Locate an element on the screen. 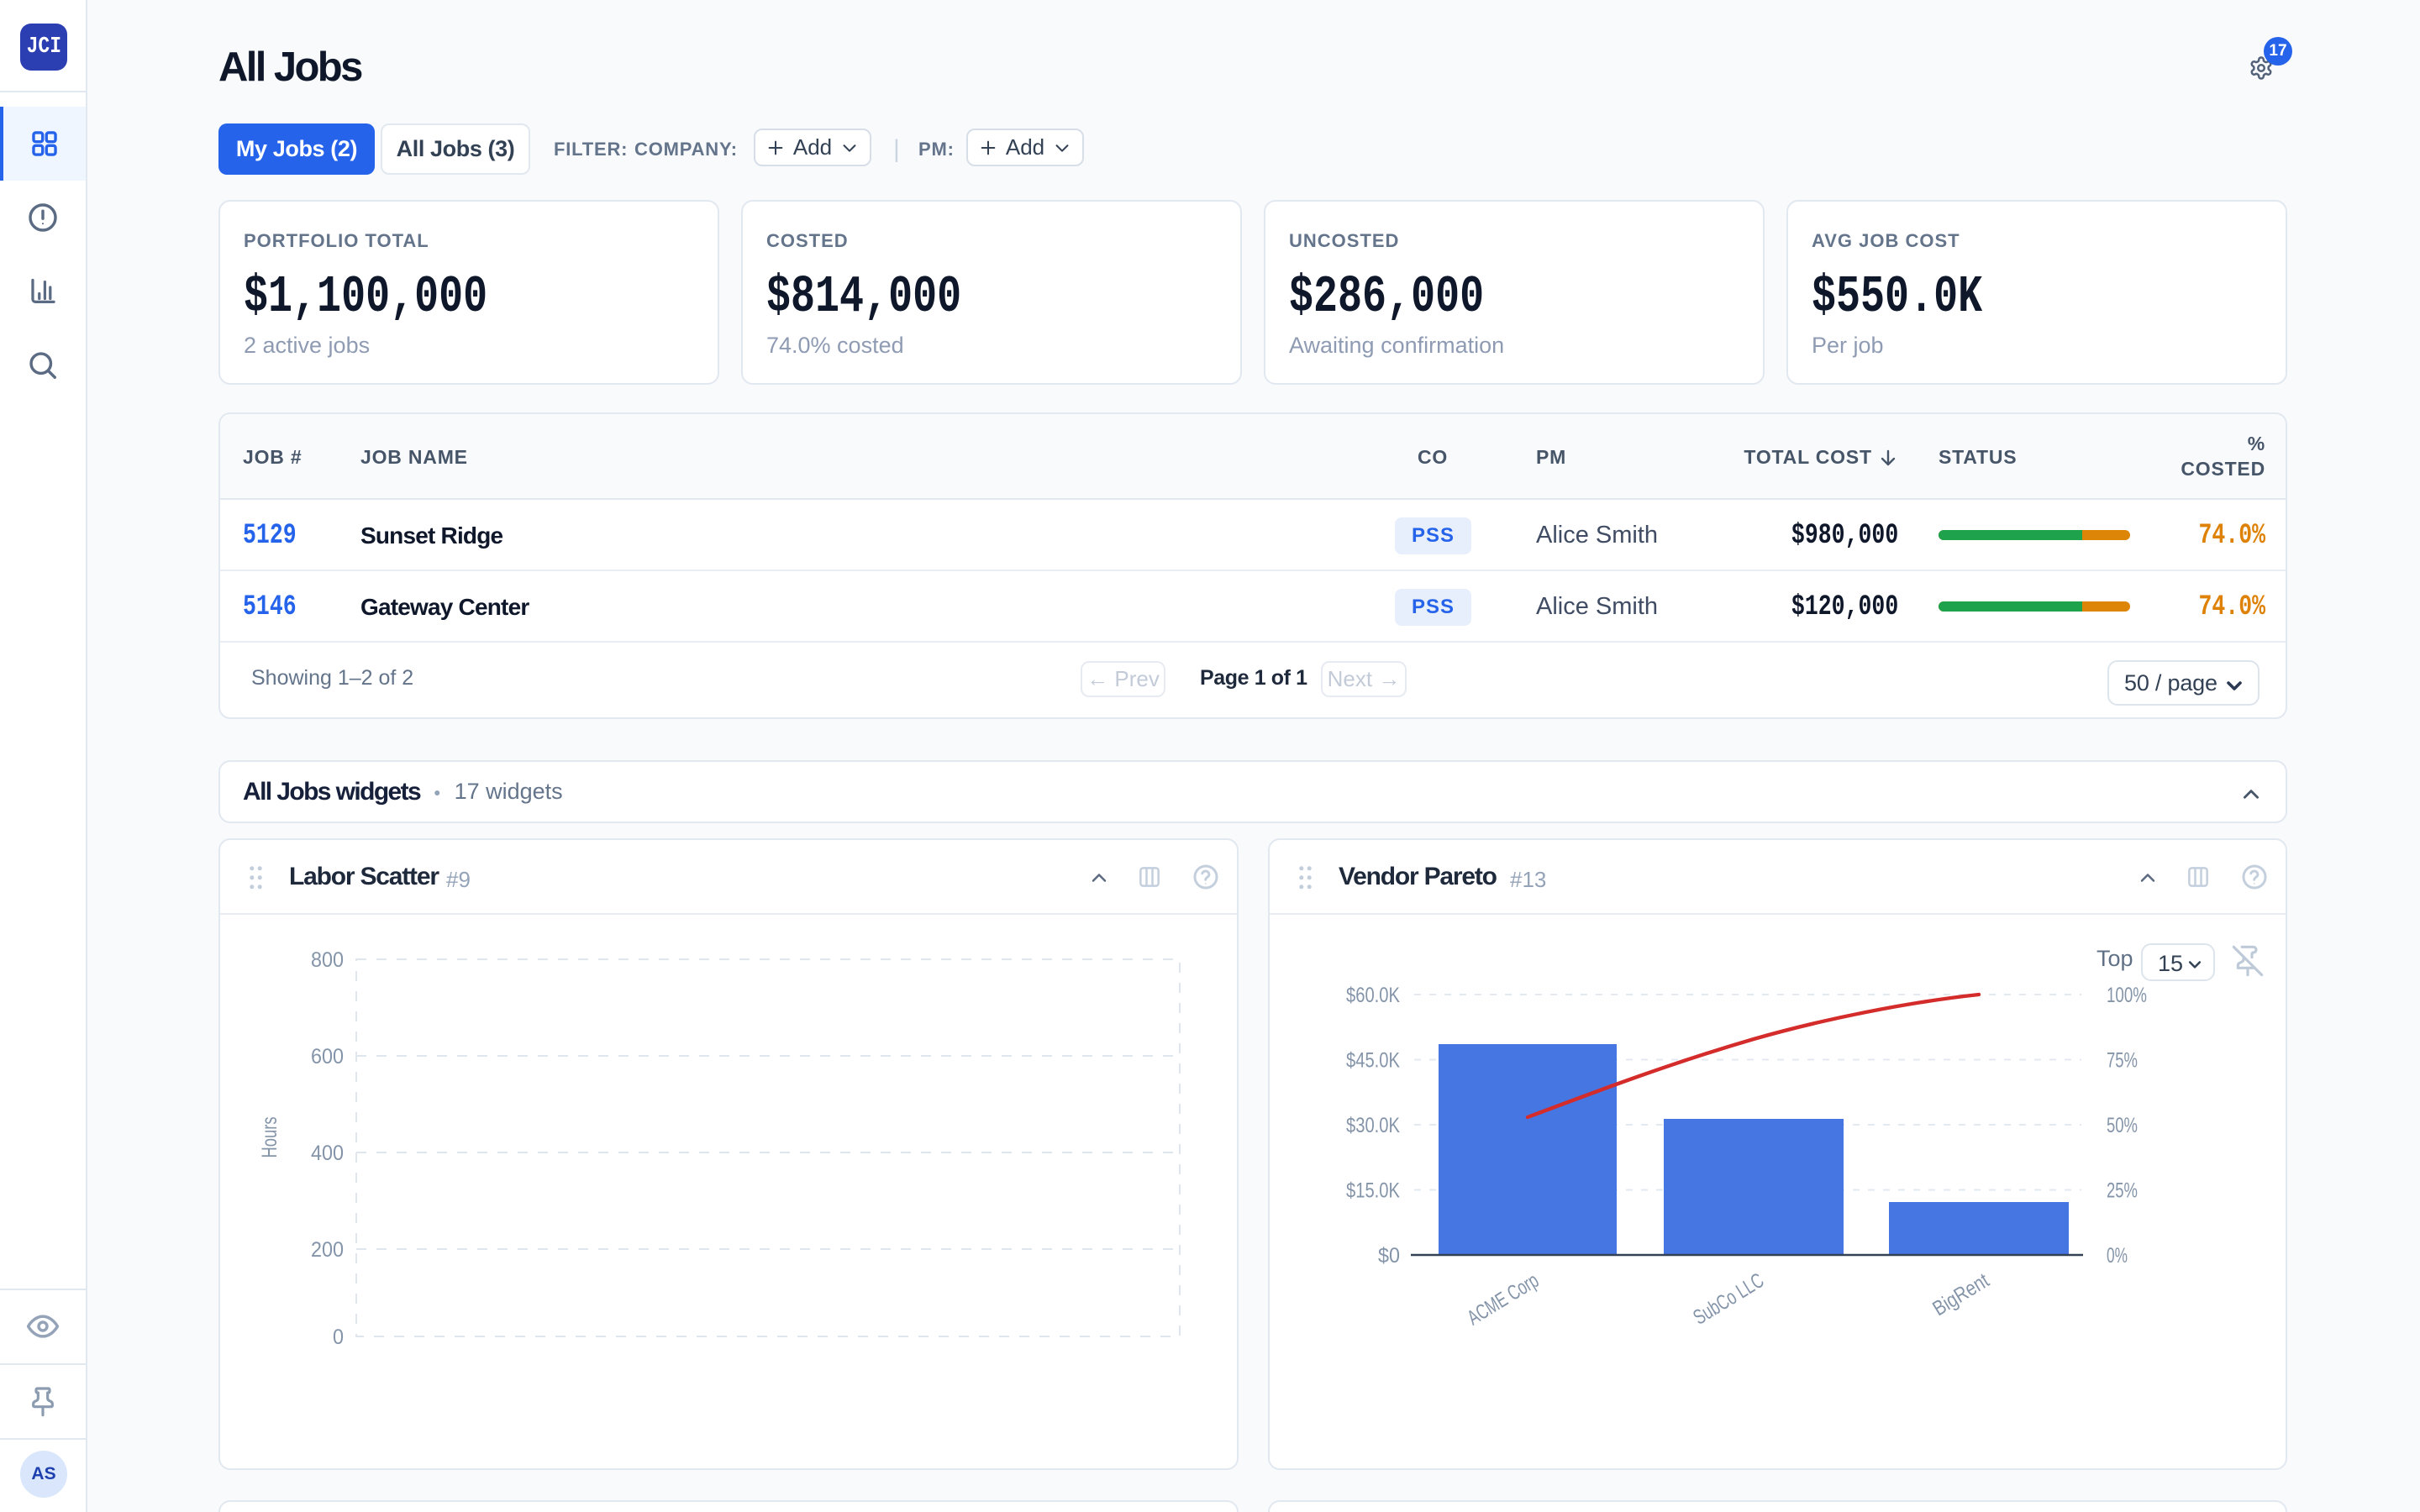  svg-text: $60.0K is located at coordinates (1373, 995).